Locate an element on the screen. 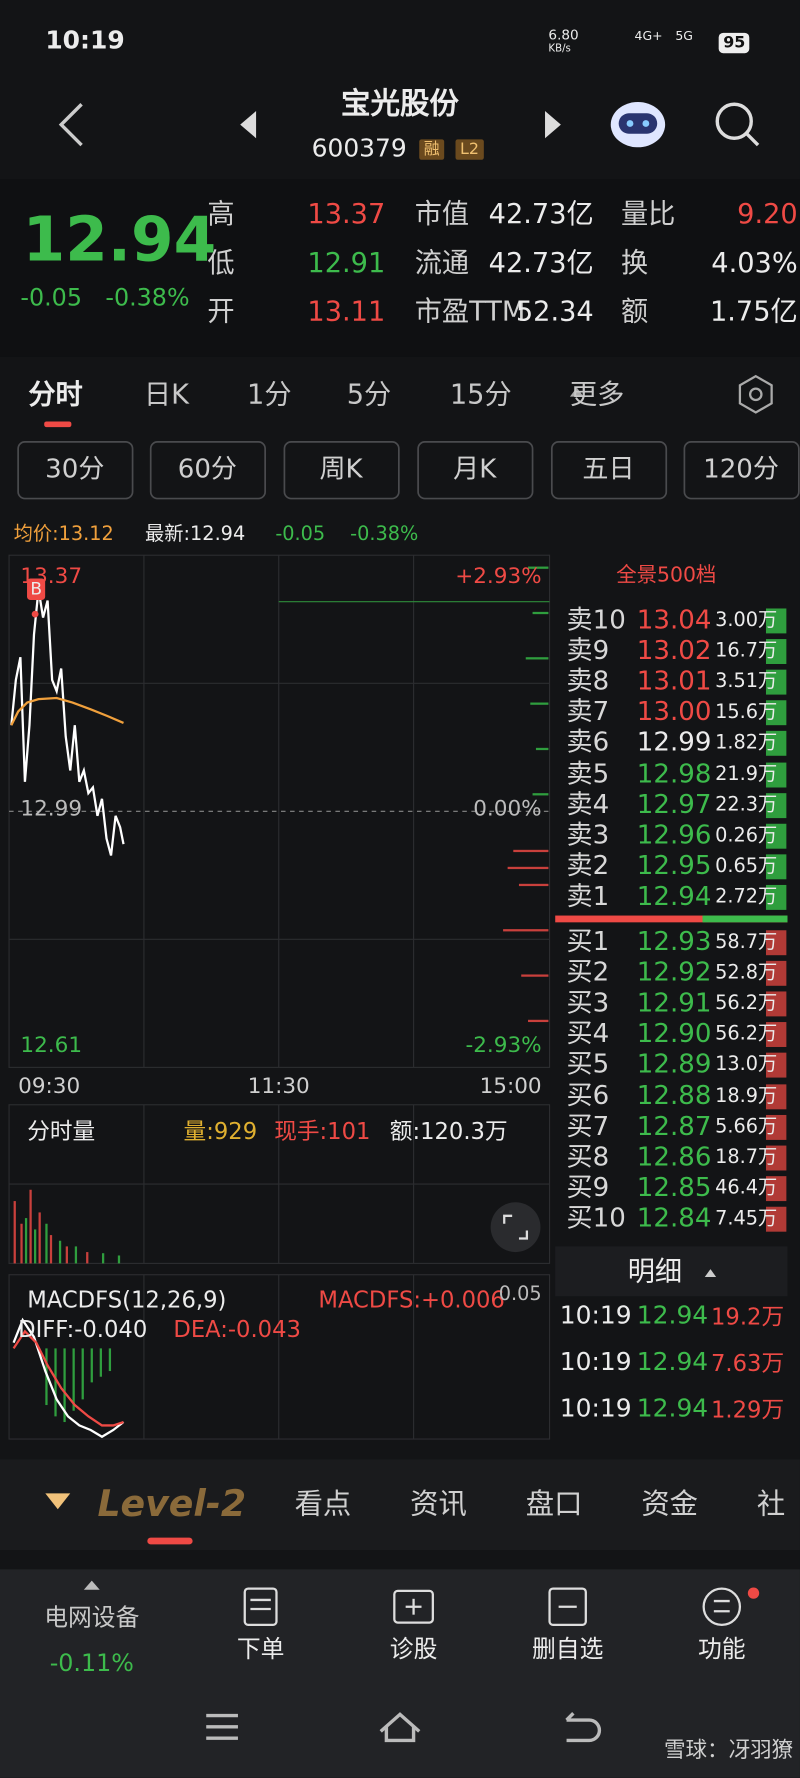 The height and width of the screenshot is (1778, 800). depth-bids is located at coordinates (526, 936).